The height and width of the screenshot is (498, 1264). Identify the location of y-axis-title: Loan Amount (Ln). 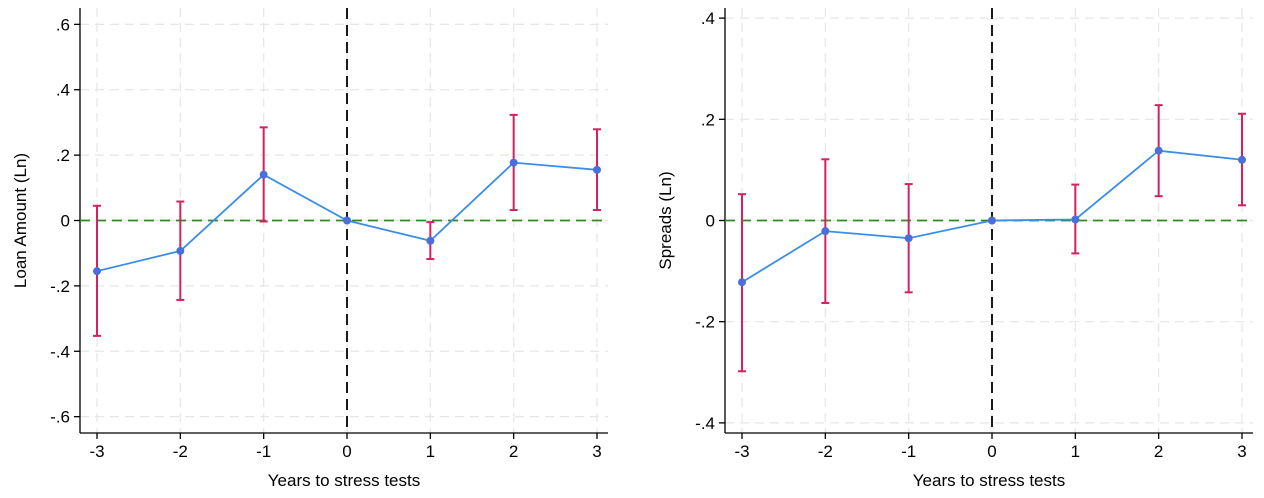
(20, 220).